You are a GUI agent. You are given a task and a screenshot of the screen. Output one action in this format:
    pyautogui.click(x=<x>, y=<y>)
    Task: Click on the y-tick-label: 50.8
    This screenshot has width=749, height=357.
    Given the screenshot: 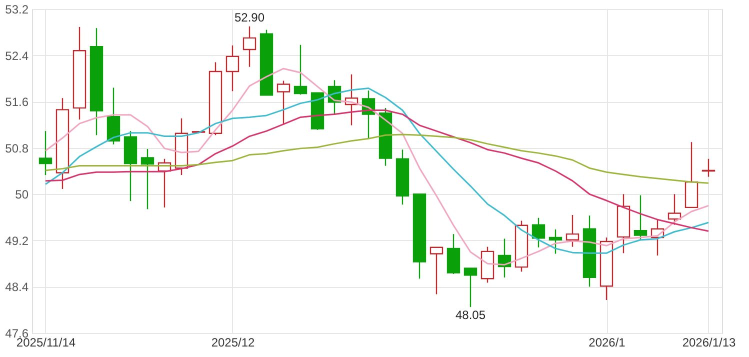 What is the action you would take?
    pyautogui.click(x=17, y=148)
    